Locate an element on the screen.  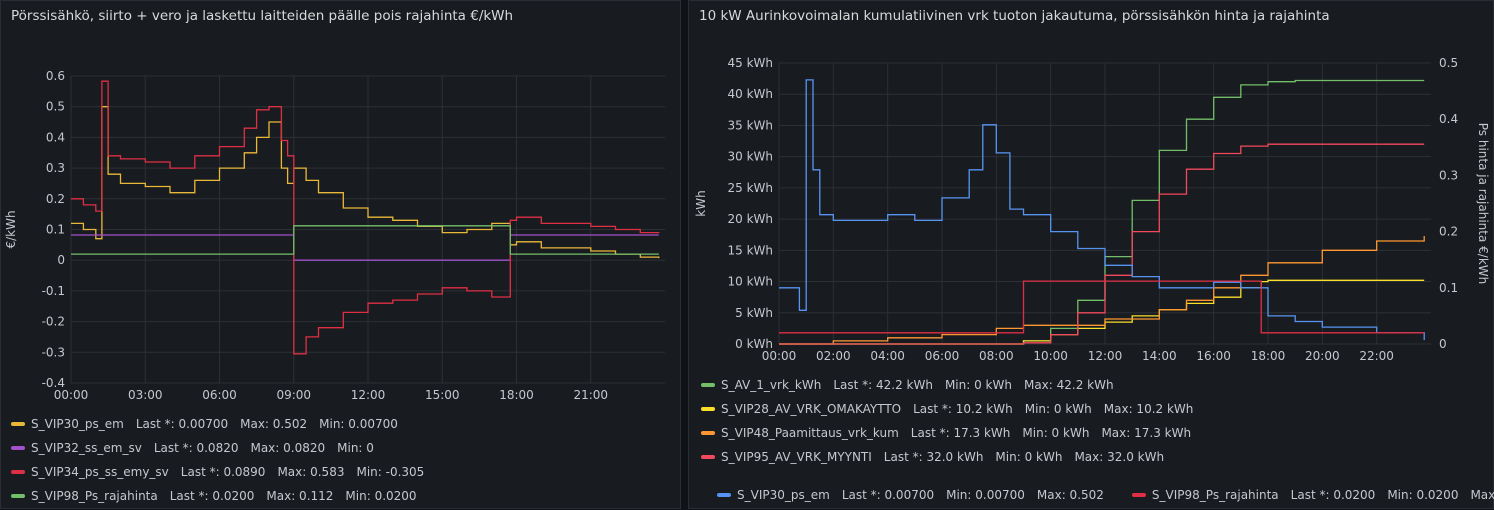
x-tick-label: 08:00 is located at coordinates (996, 356).